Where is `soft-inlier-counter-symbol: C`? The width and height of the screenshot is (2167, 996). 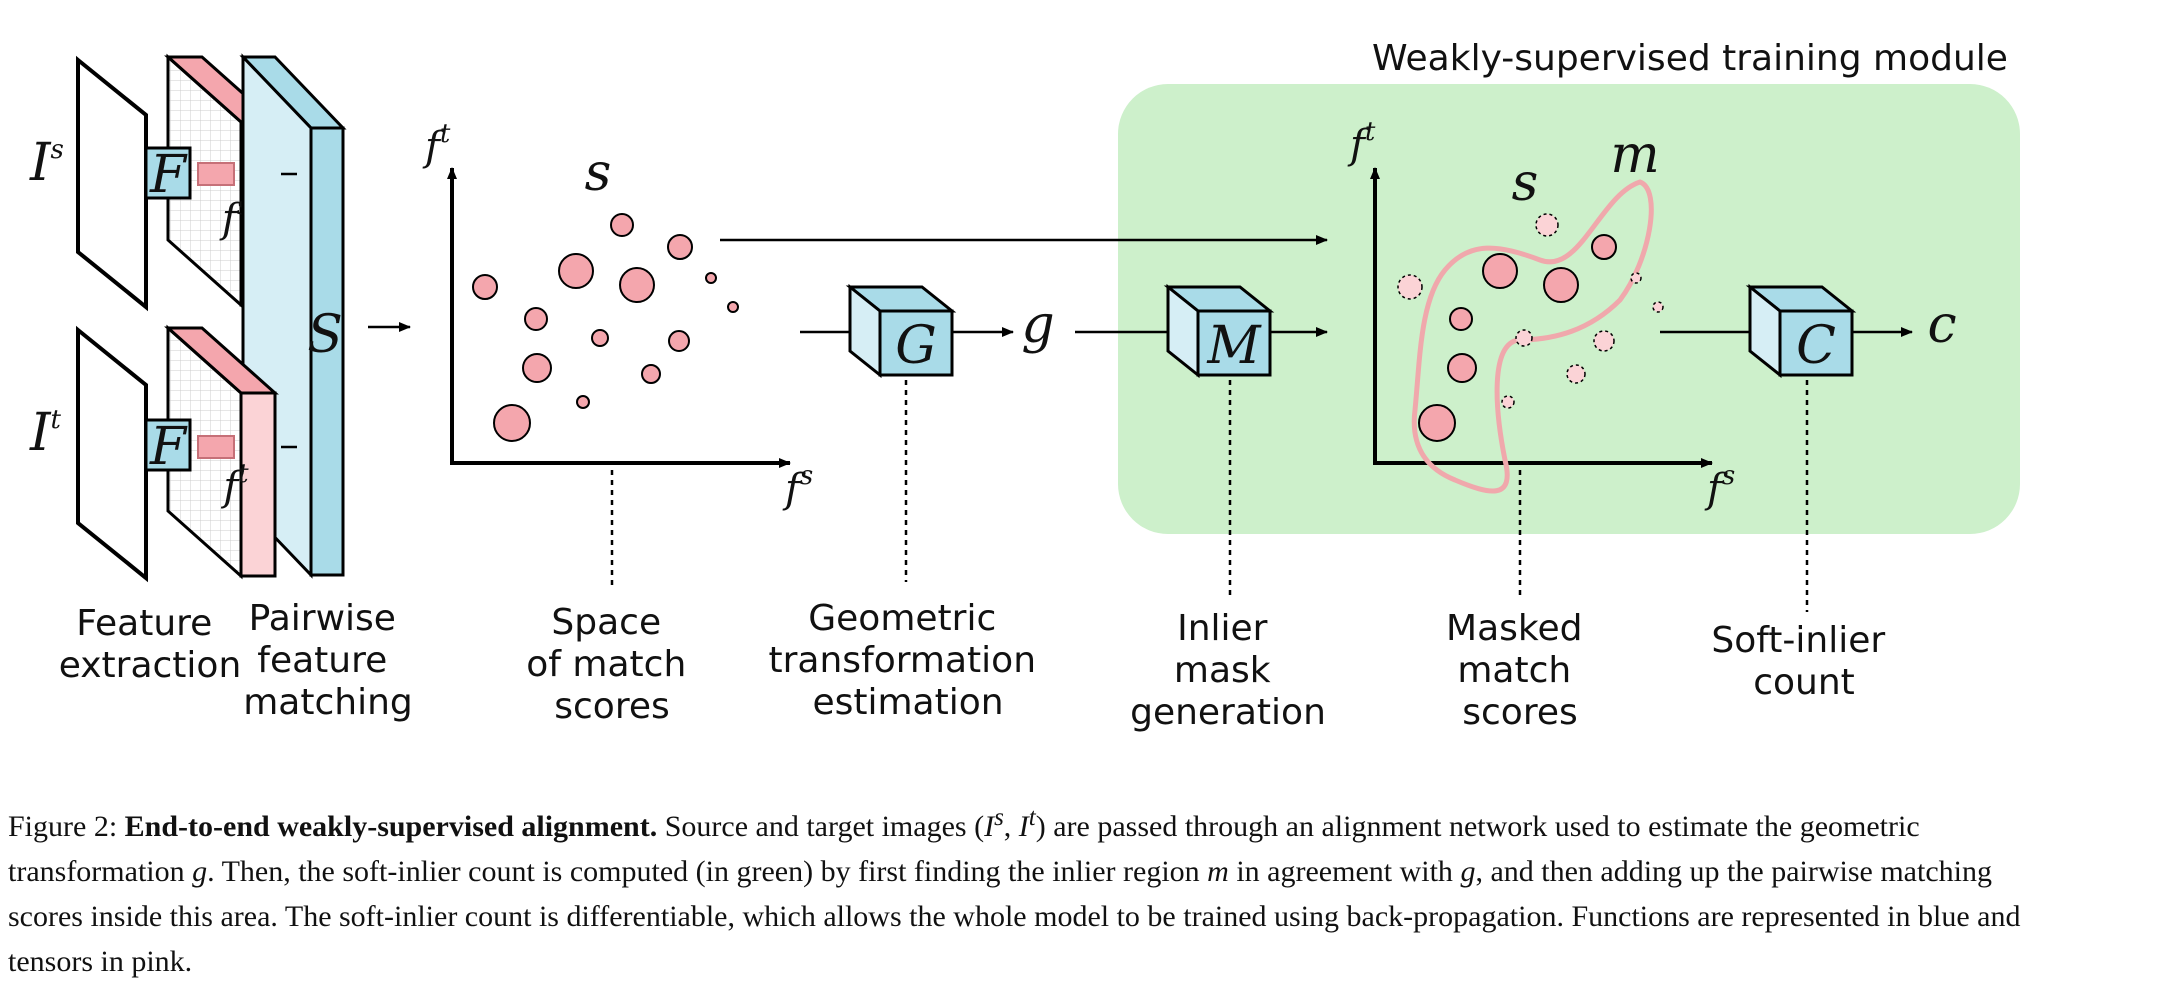
soft-inlier-counter-symbol: C is located at coordinates (1816, 346).